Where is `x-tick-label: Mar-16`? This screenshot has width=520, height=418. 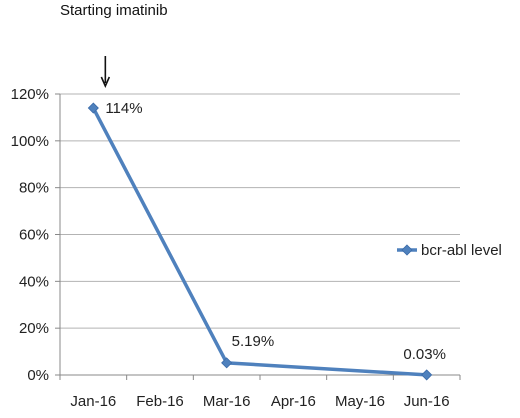
x-tick-label: Mar-16 is located at coordinates (227, 401).